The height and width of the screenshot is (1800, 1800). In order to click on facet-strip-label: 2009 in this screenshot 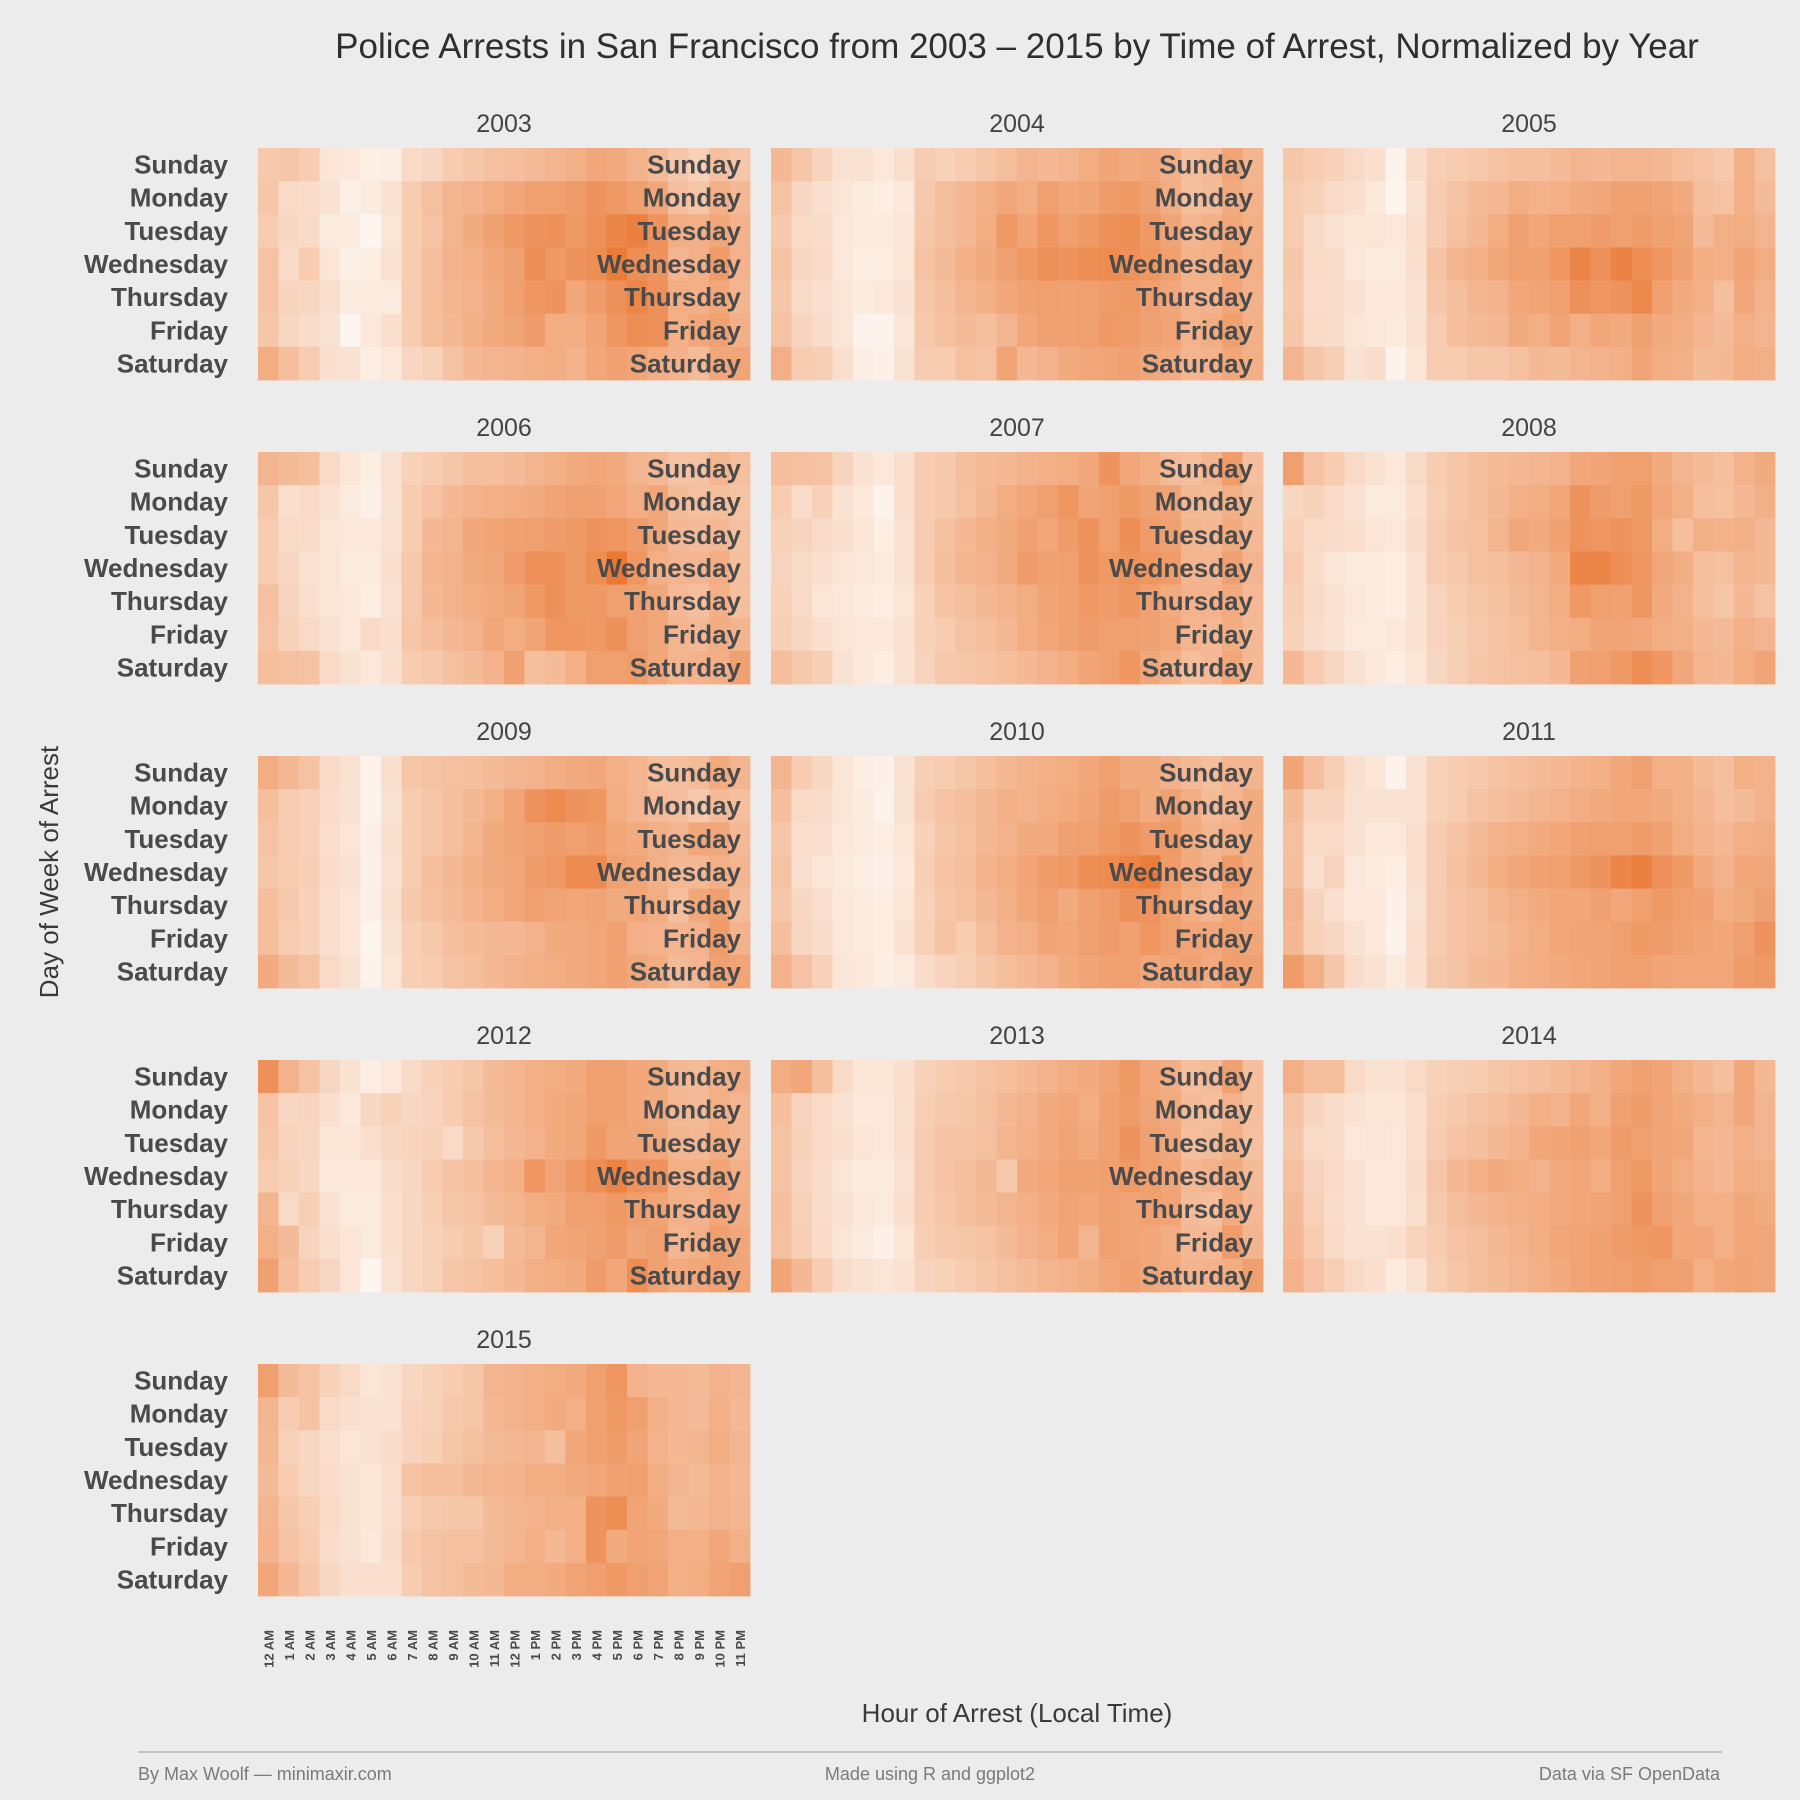, I will do `click(504, 732)`.